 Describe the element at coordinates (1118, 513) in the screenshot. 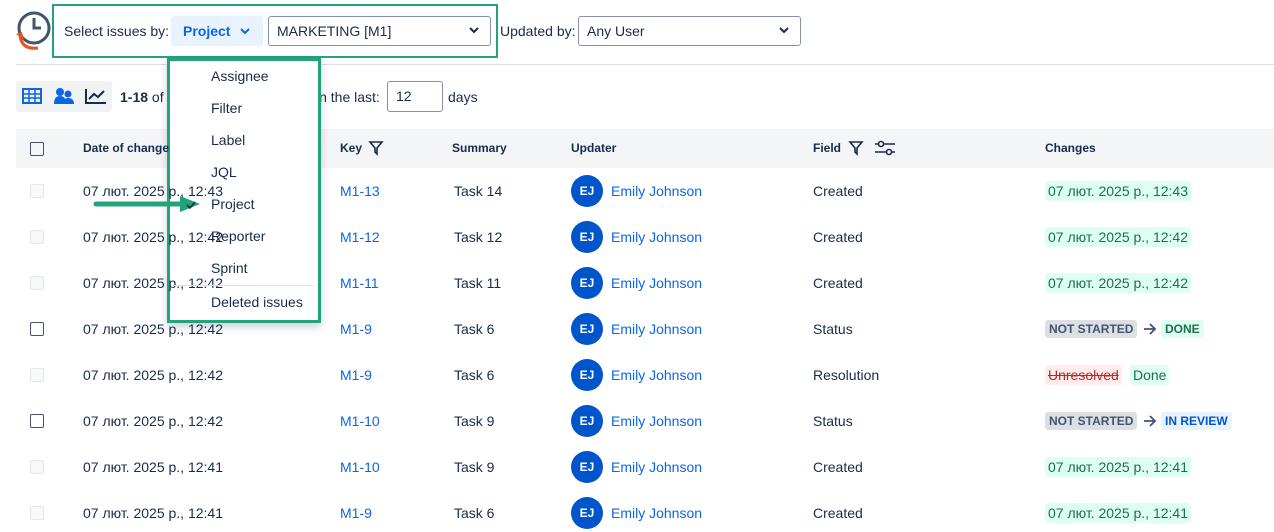

I see `change-date: 07 лют. 2025 р., 12:41` at that location.